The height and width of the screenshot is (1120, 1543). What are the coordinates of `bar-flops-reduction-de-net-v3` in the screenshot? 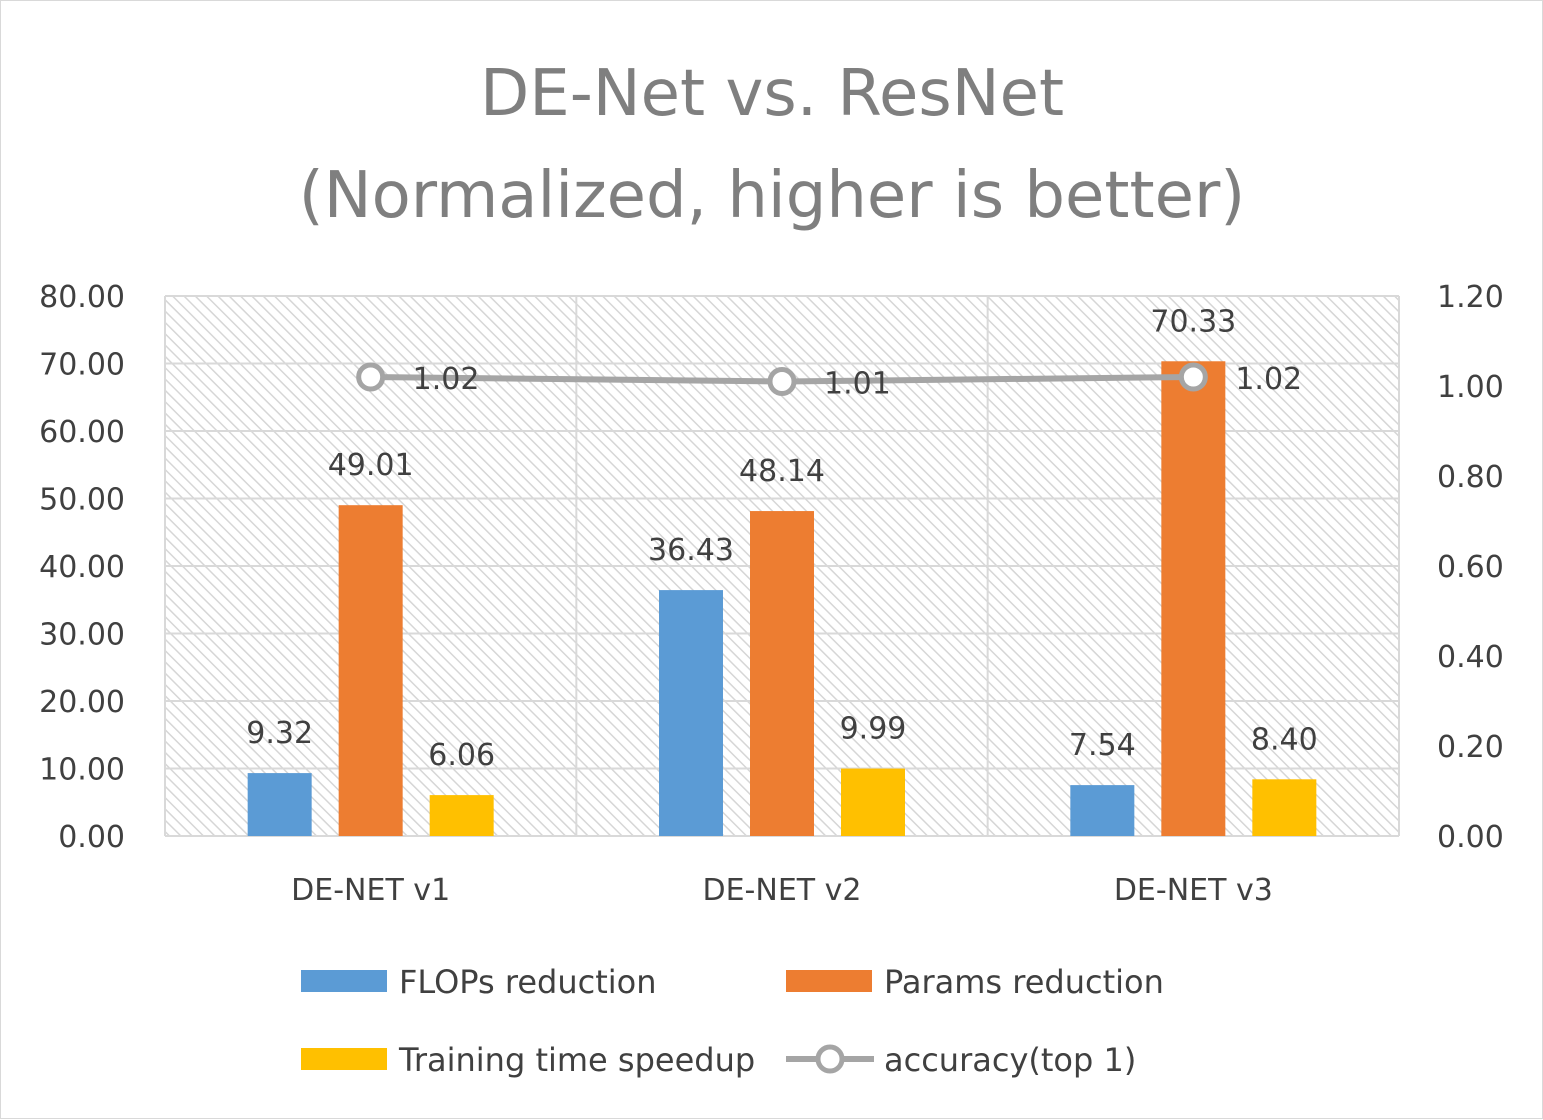 It's located at (1102, 810).